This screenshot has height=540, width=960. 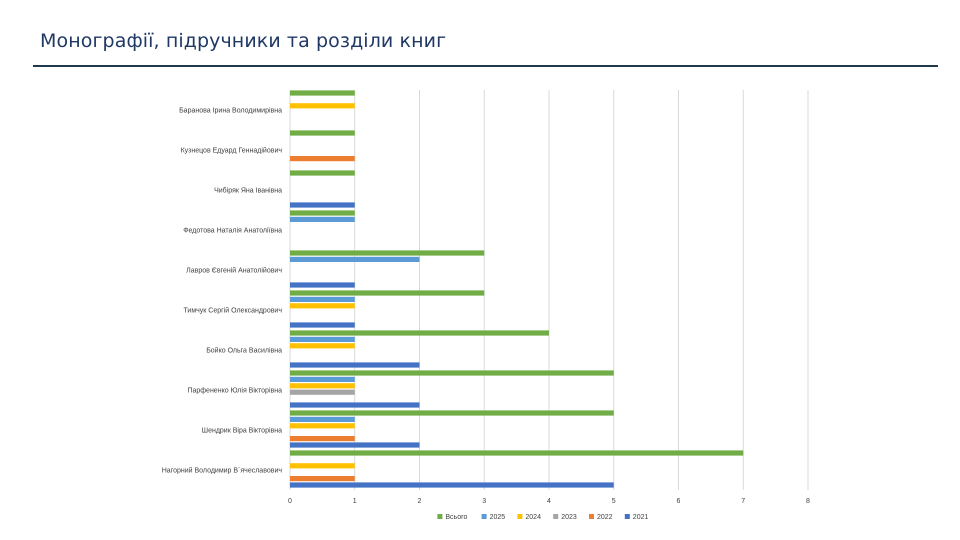 What do you see at coordinates (420, 501) in the screenshot?
I see `x-tick-label: 2` at bounding box center [420, 501].